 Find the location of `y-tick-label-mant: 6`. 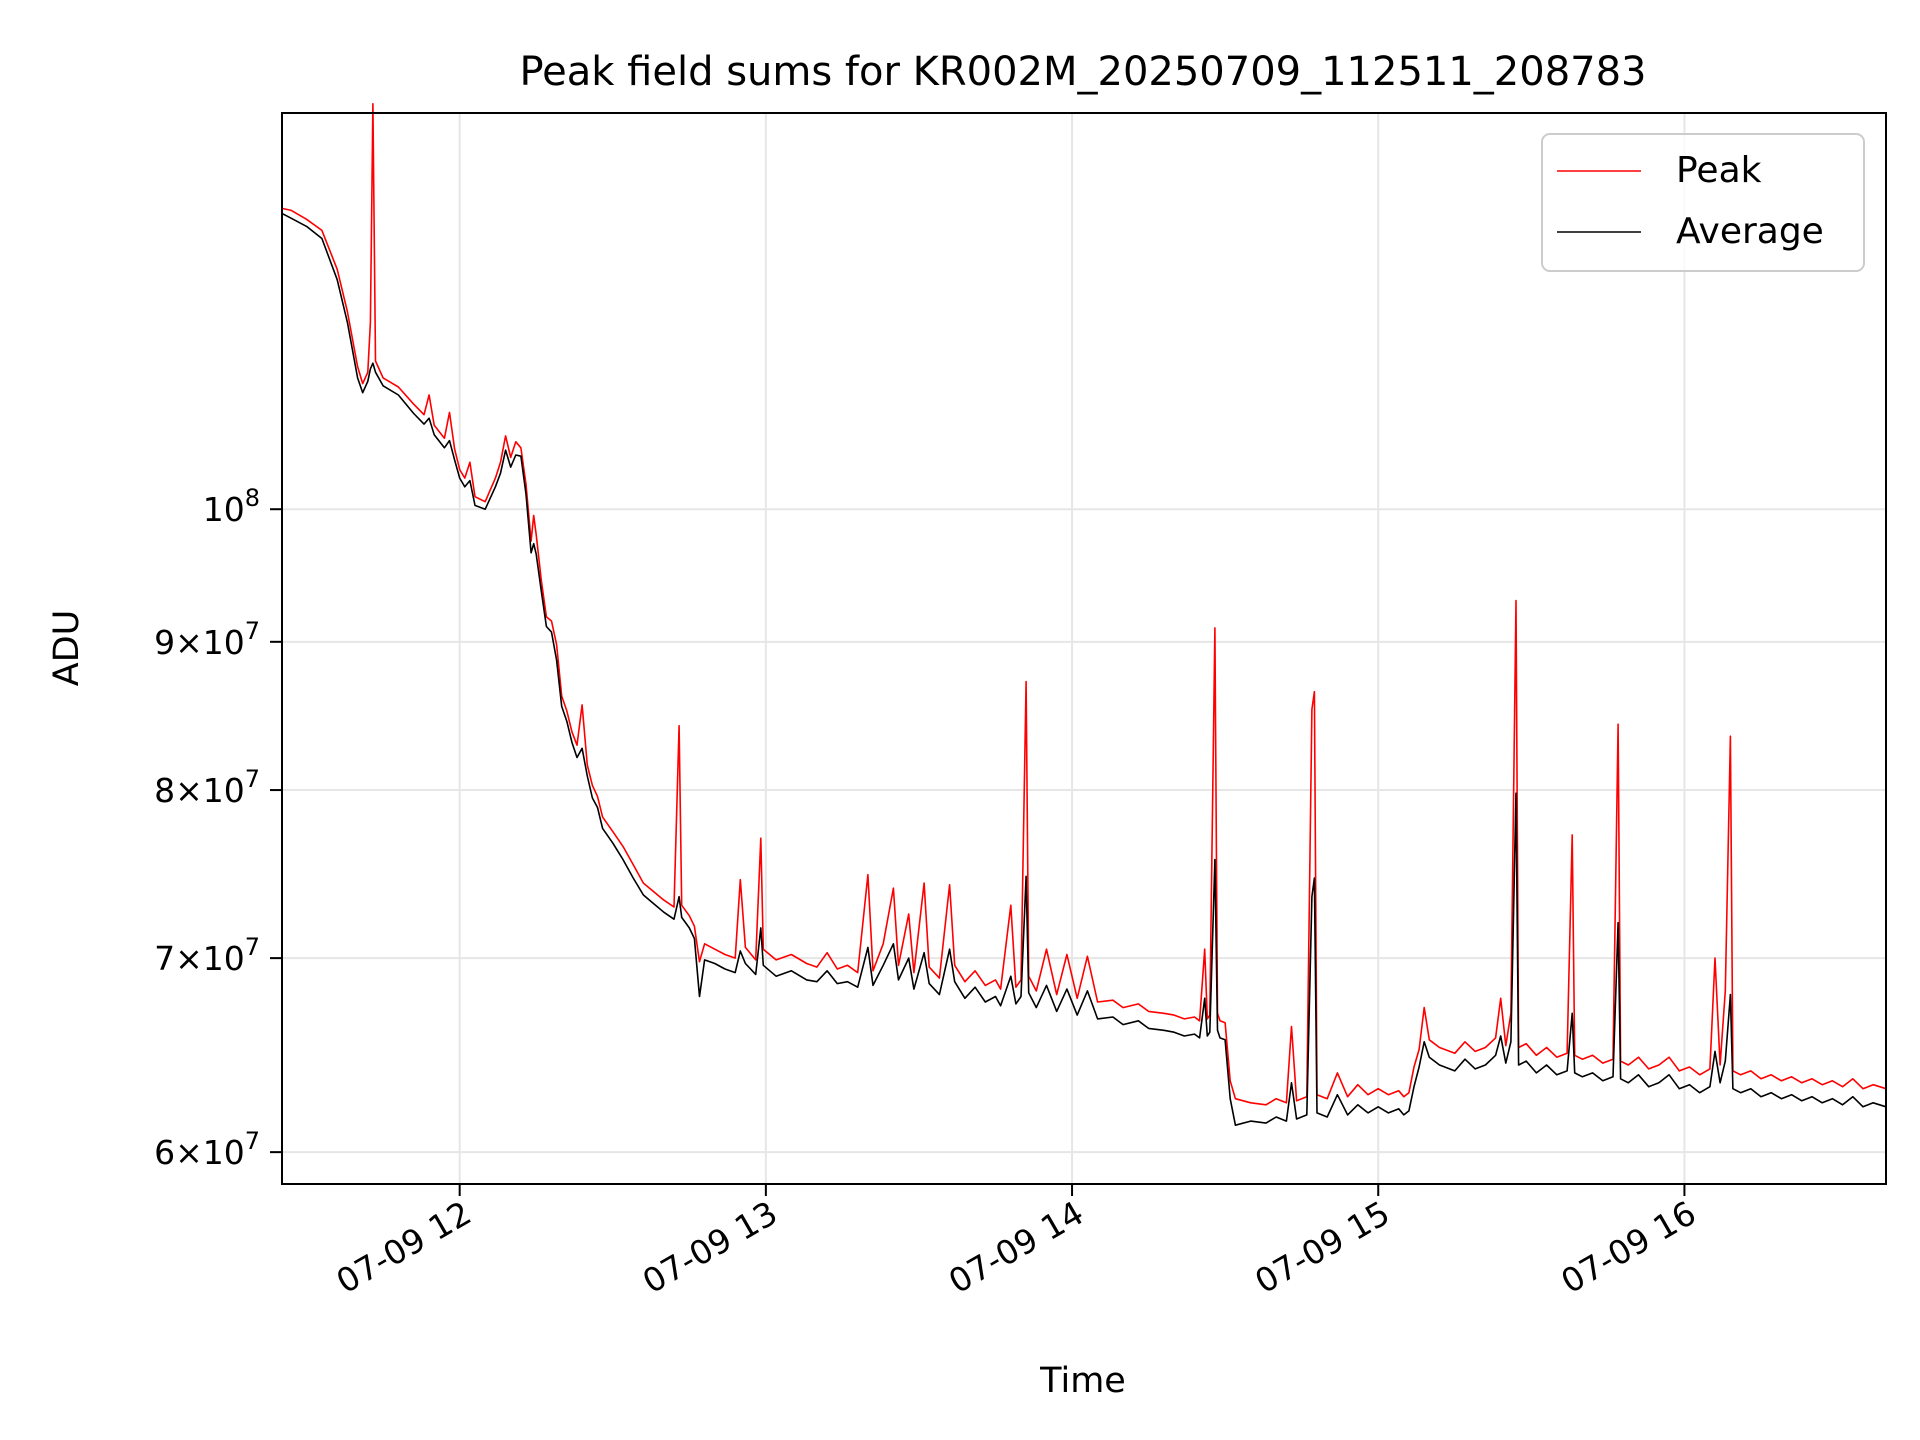

y-tick-label-mant: 6 is located at coordinates (164, 1152).